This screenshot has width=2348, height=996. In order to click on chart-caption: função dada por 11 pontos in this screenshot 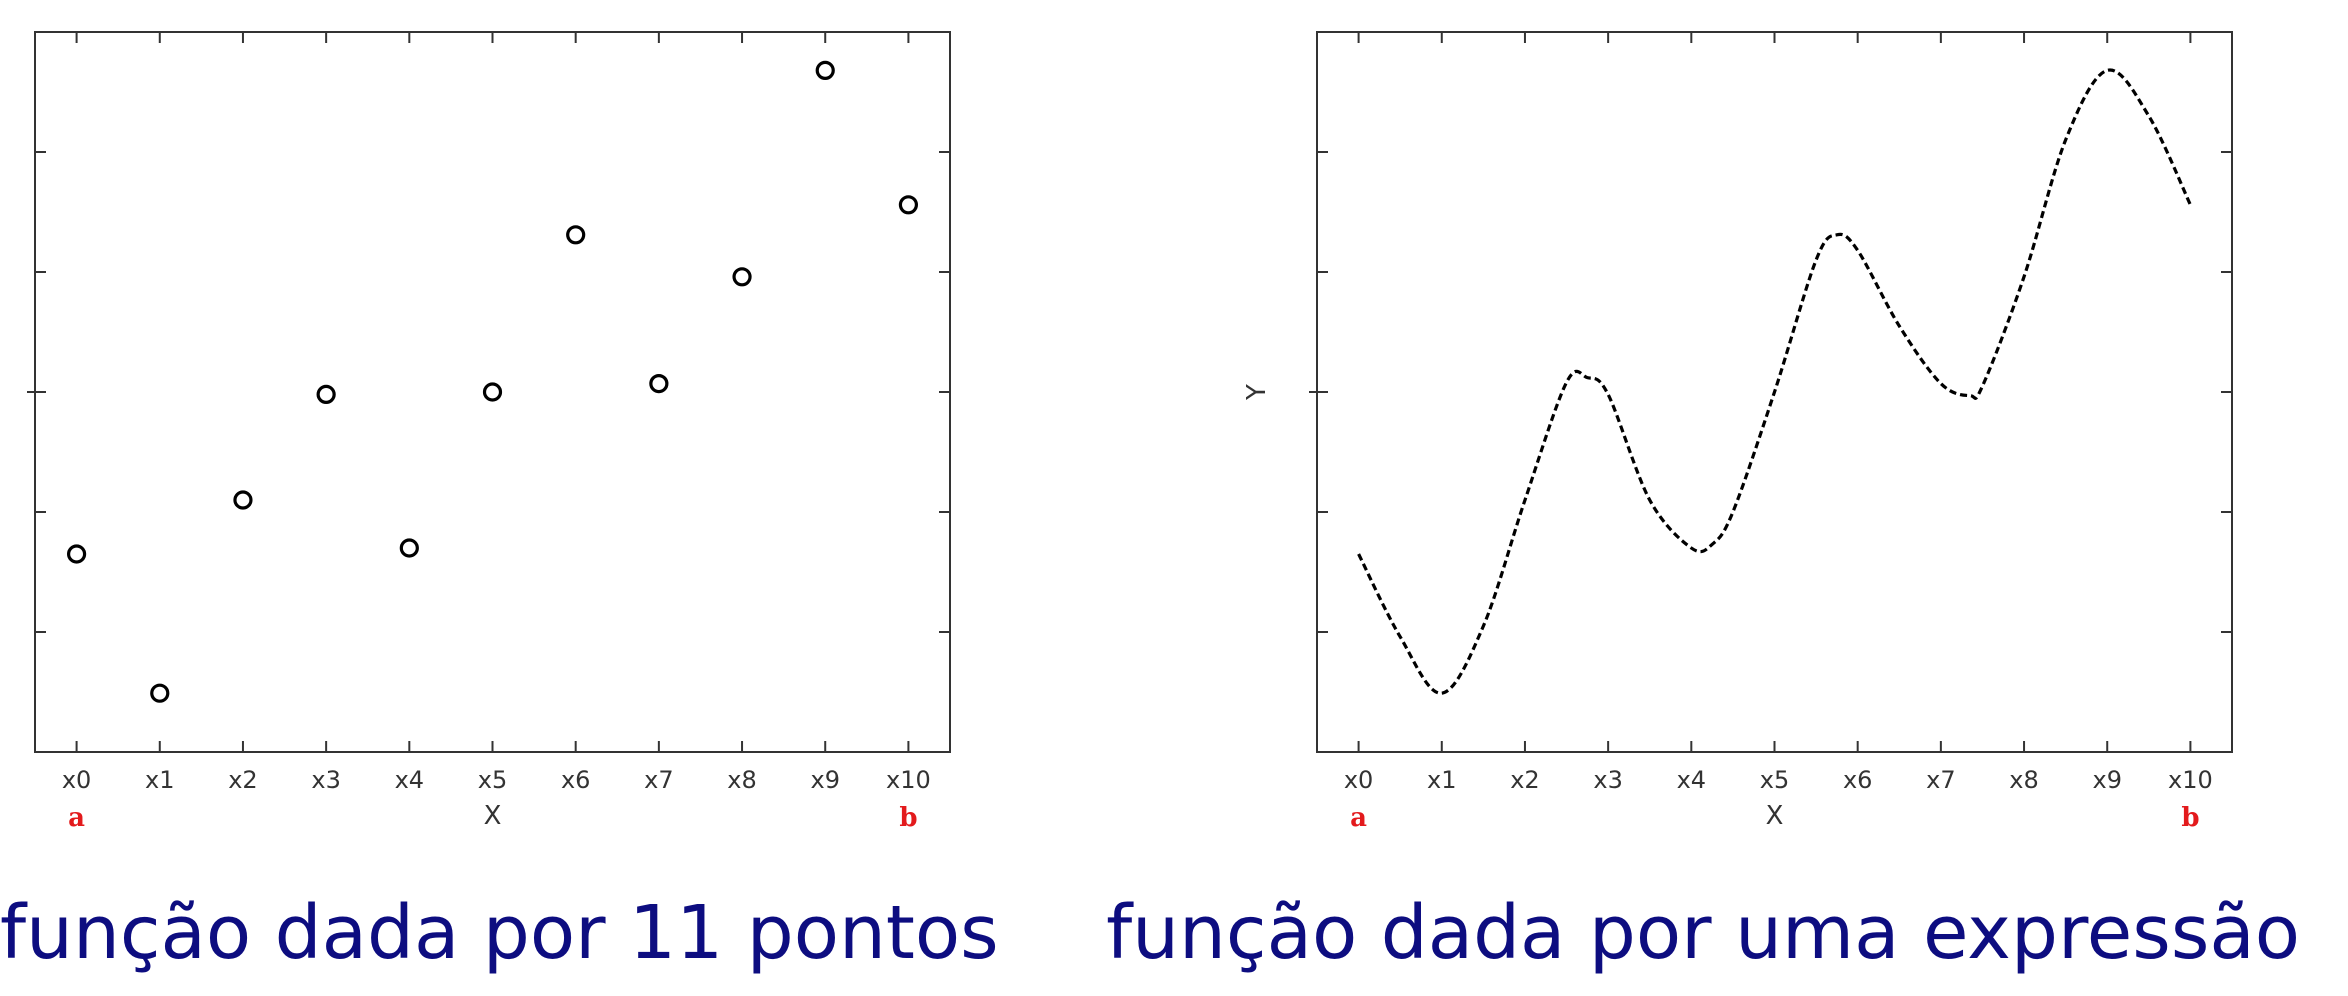, I will do `click(499, 933)`.